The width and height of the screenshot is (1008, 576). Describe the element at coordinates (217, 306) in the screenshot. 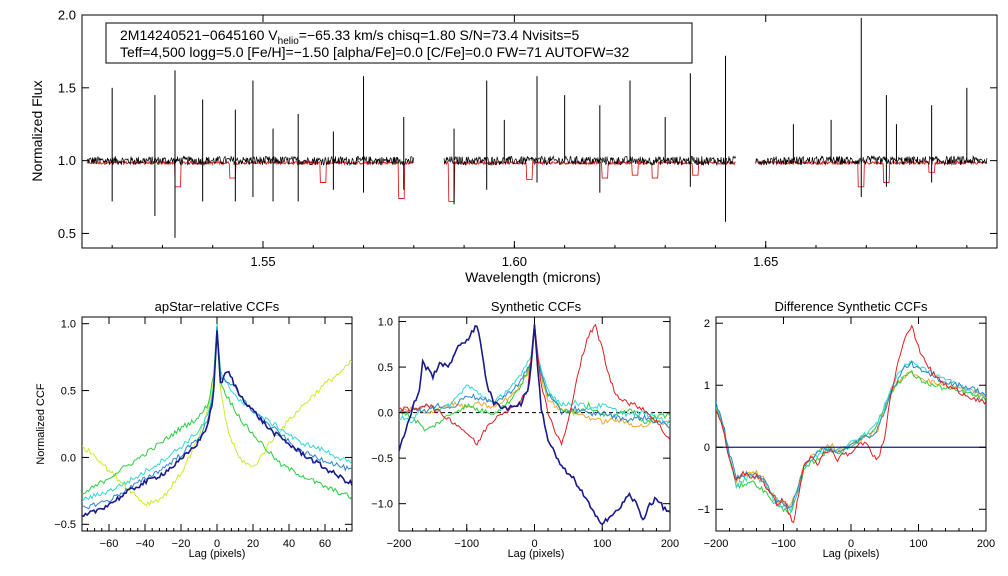

I see `apstar-ccf-title: apStar−relative CCFs` at that location.